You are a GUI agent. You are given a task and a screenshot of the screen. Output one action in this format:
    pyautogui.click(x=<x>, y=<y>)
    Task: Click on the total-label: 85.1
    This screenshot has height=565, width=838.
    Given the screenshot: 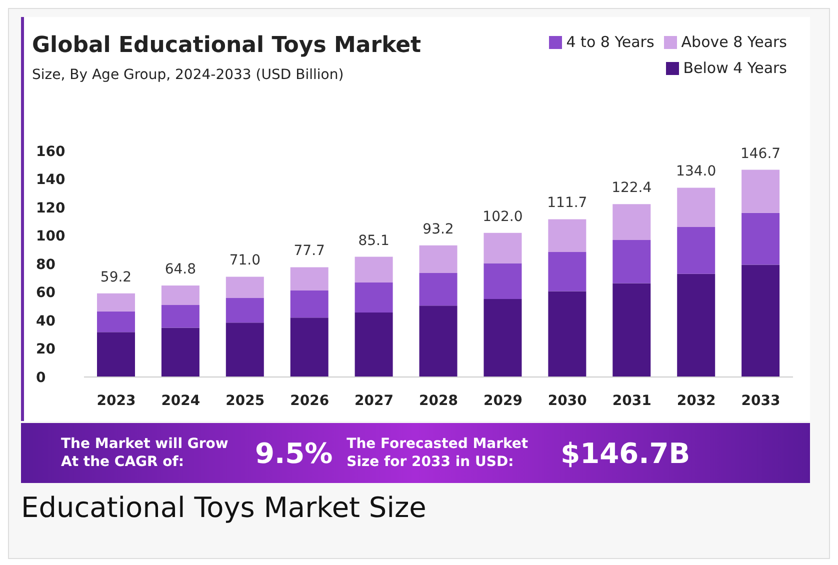 What is the action you would take?
    pyautogui.click(x=374, y=240)
    